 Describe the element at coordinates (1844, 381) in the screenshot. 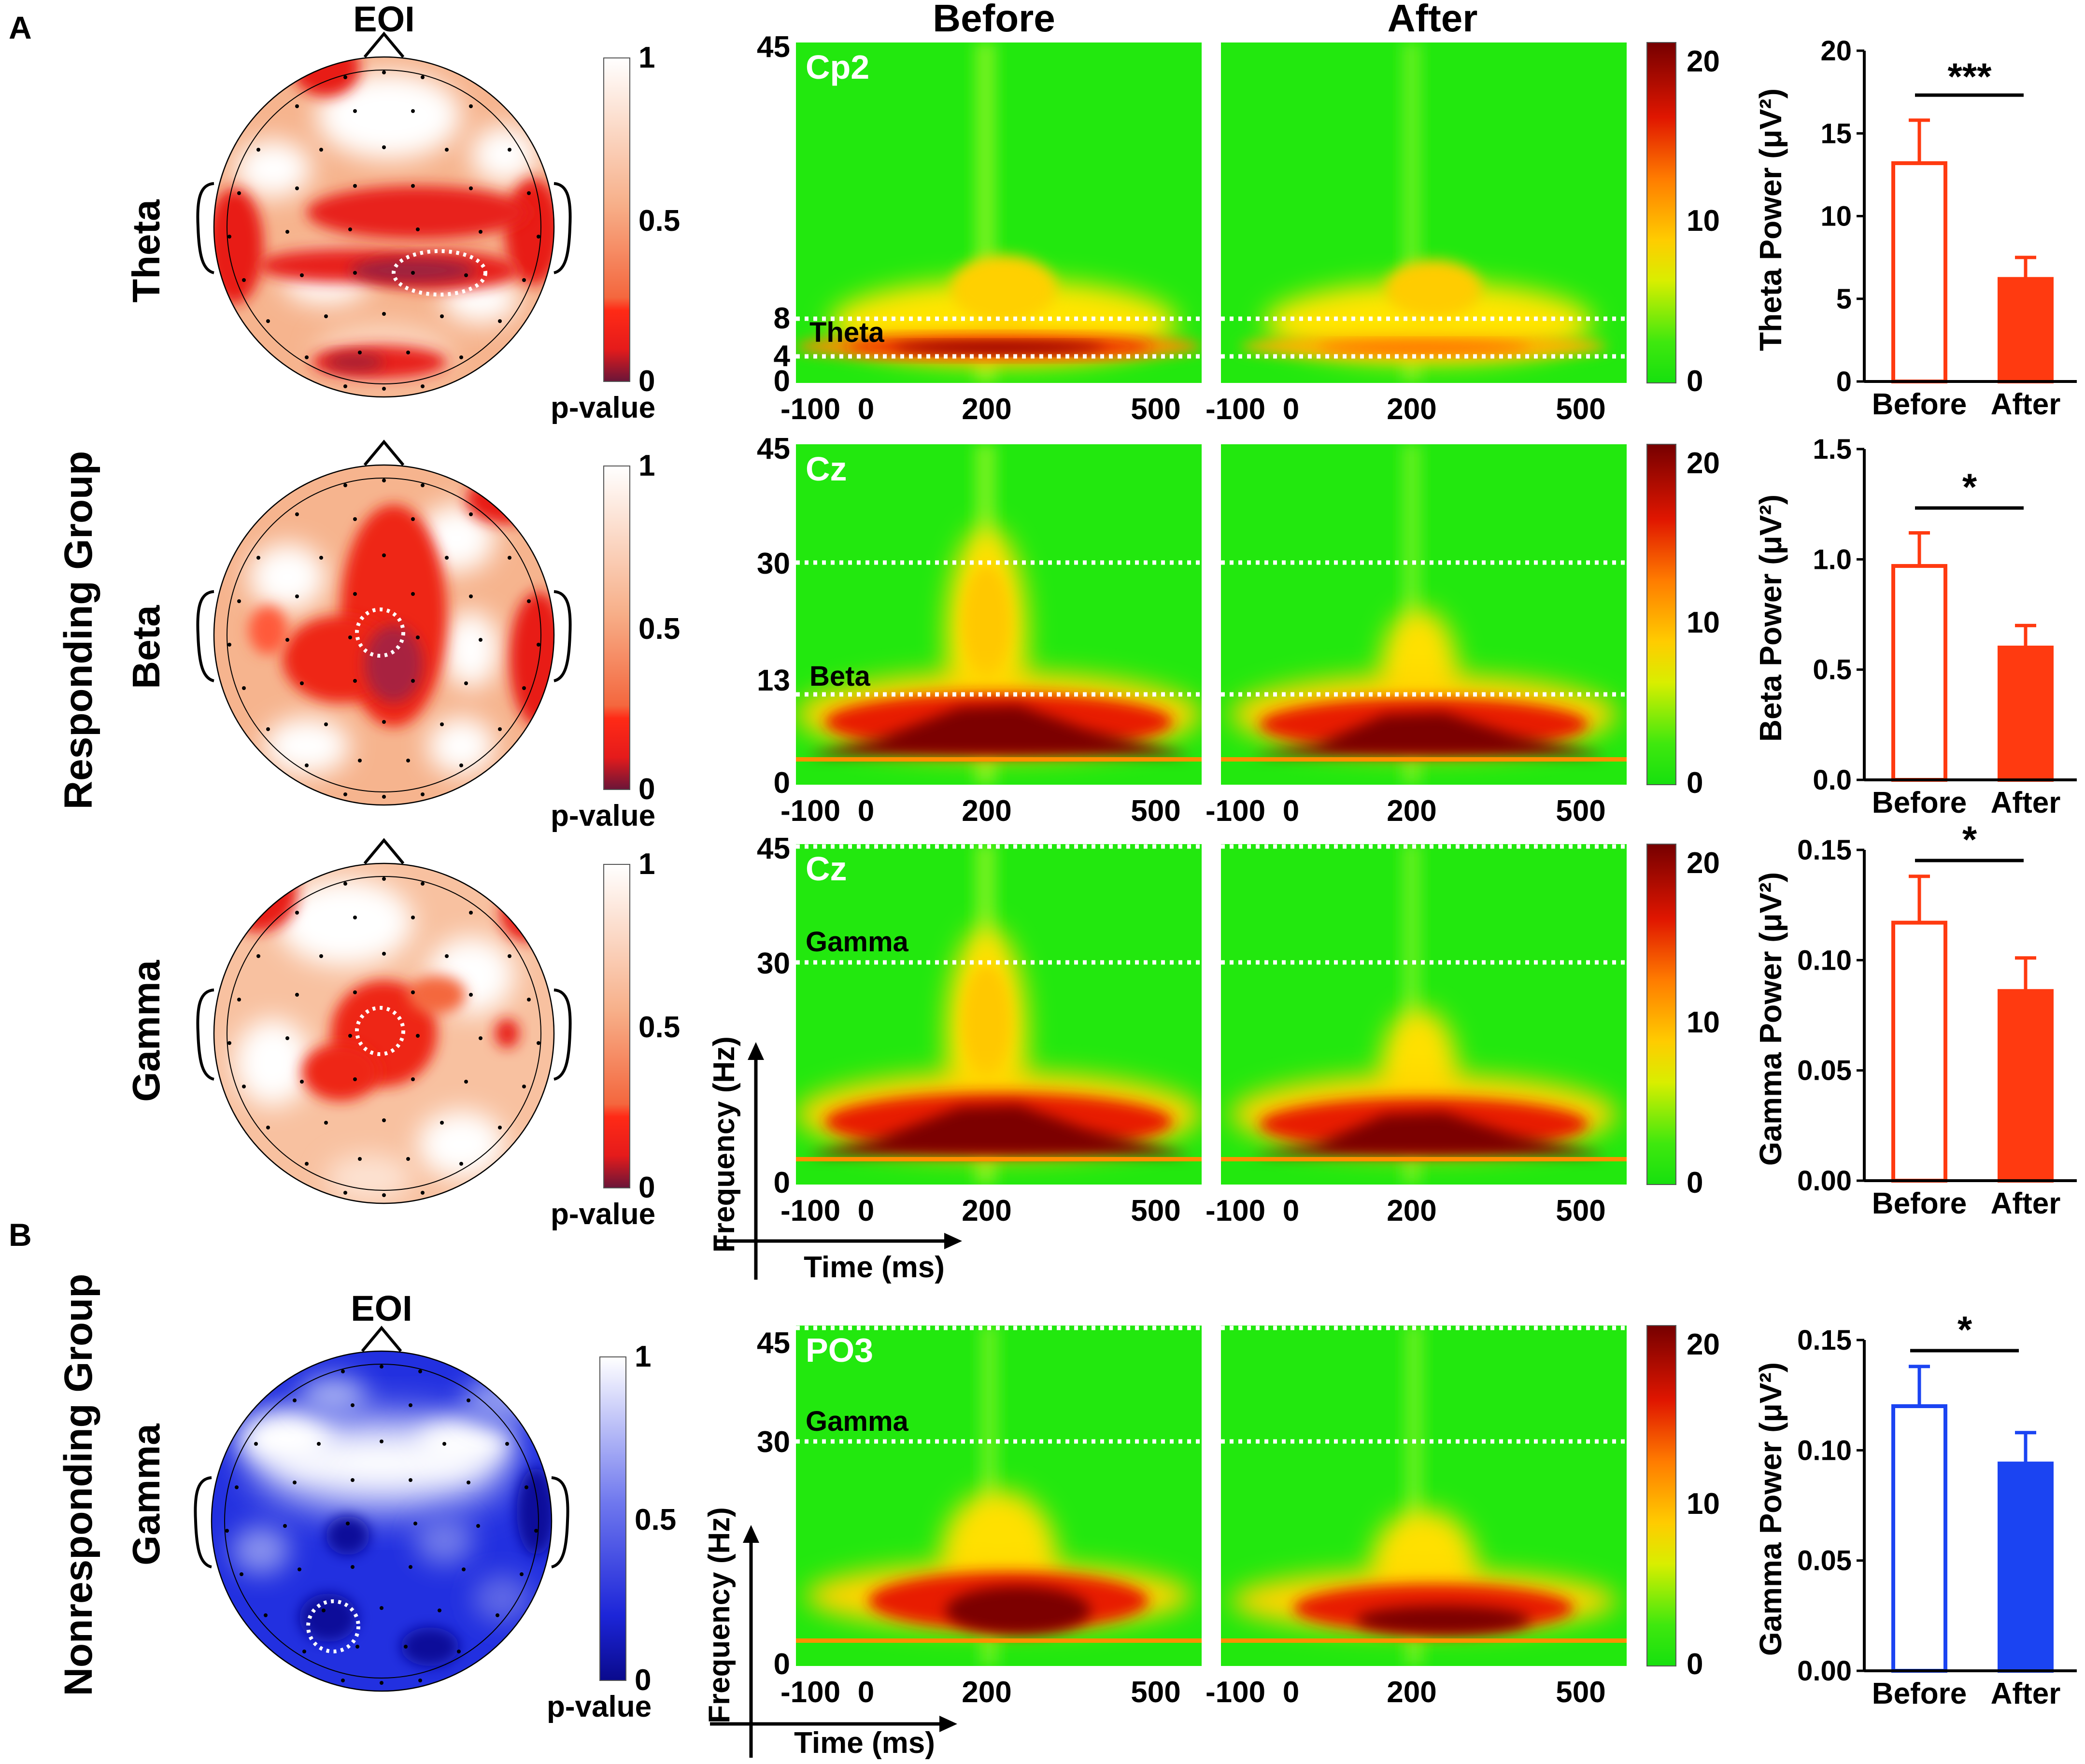

I see `y-tick-label: 0` at that location.